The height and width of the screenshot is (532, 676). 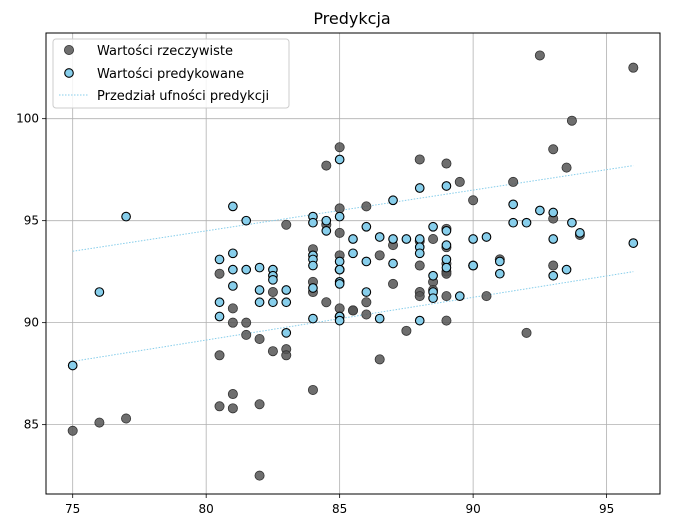 I want to click on x-tick-label: 90, so click(x=472, y=509).